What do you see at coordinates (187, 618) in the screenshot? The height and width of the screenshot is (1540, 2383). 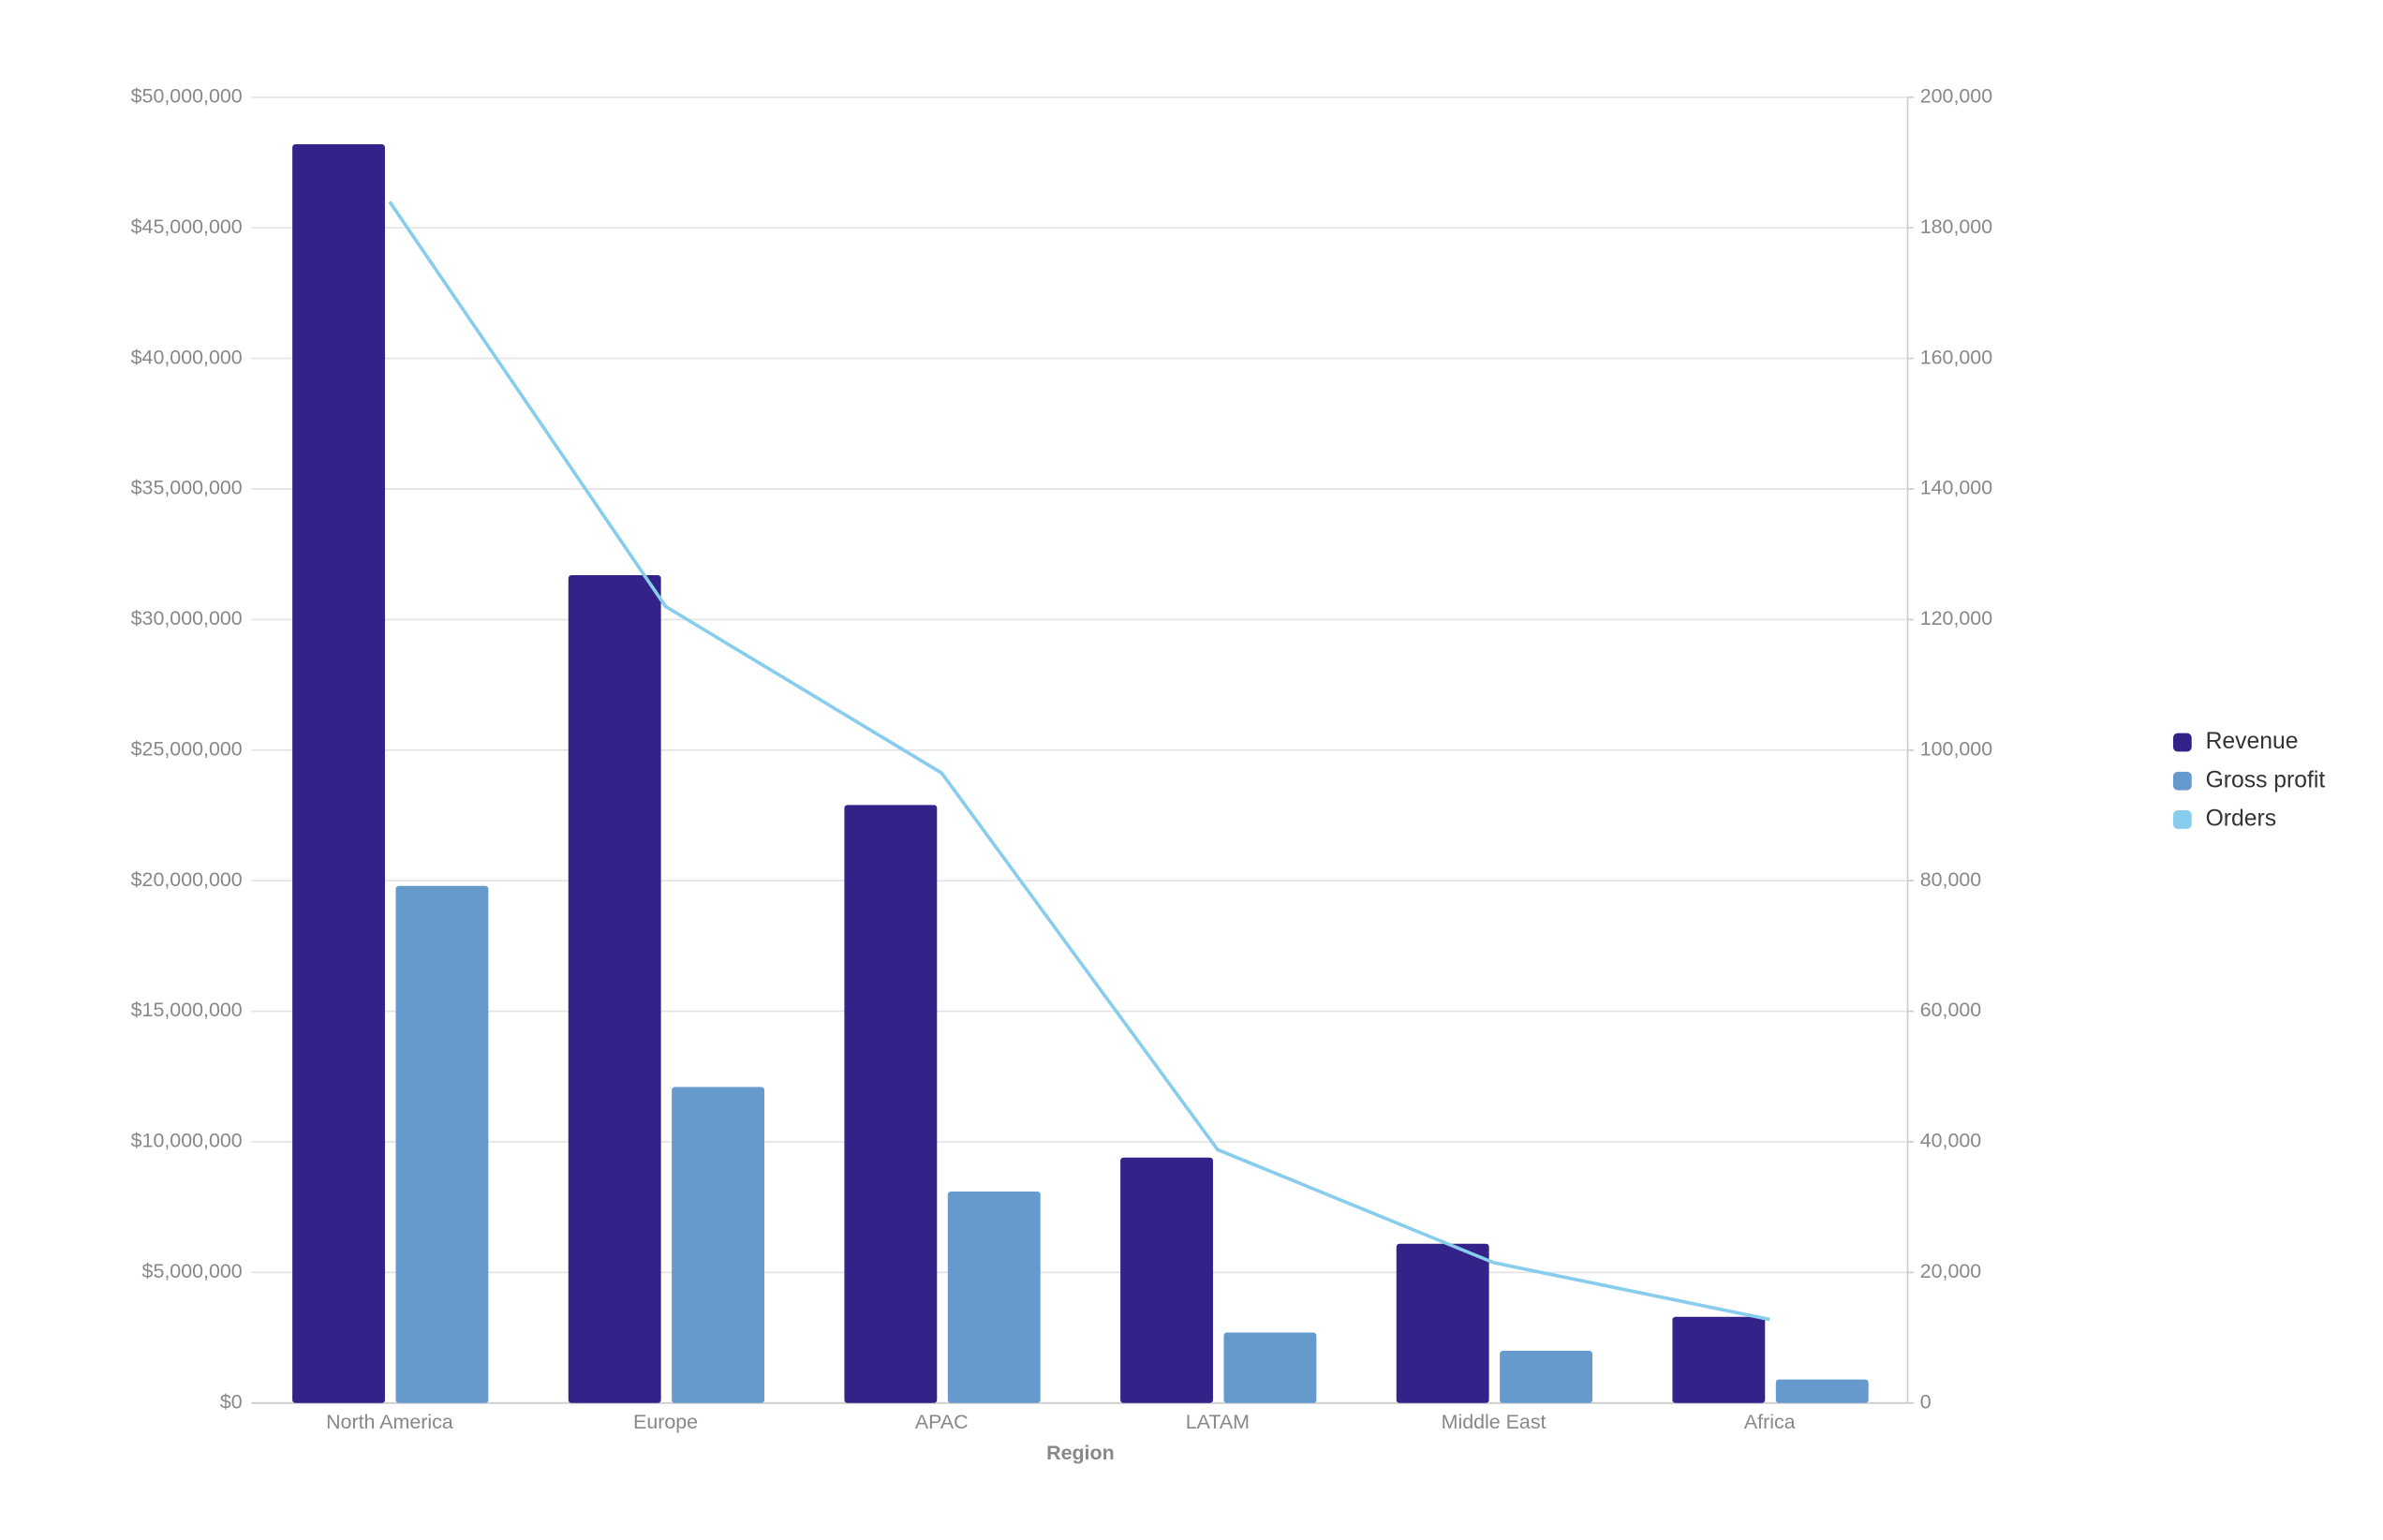 I see `y-tick-label: $30,000,000` at bounding box center [187, 618].